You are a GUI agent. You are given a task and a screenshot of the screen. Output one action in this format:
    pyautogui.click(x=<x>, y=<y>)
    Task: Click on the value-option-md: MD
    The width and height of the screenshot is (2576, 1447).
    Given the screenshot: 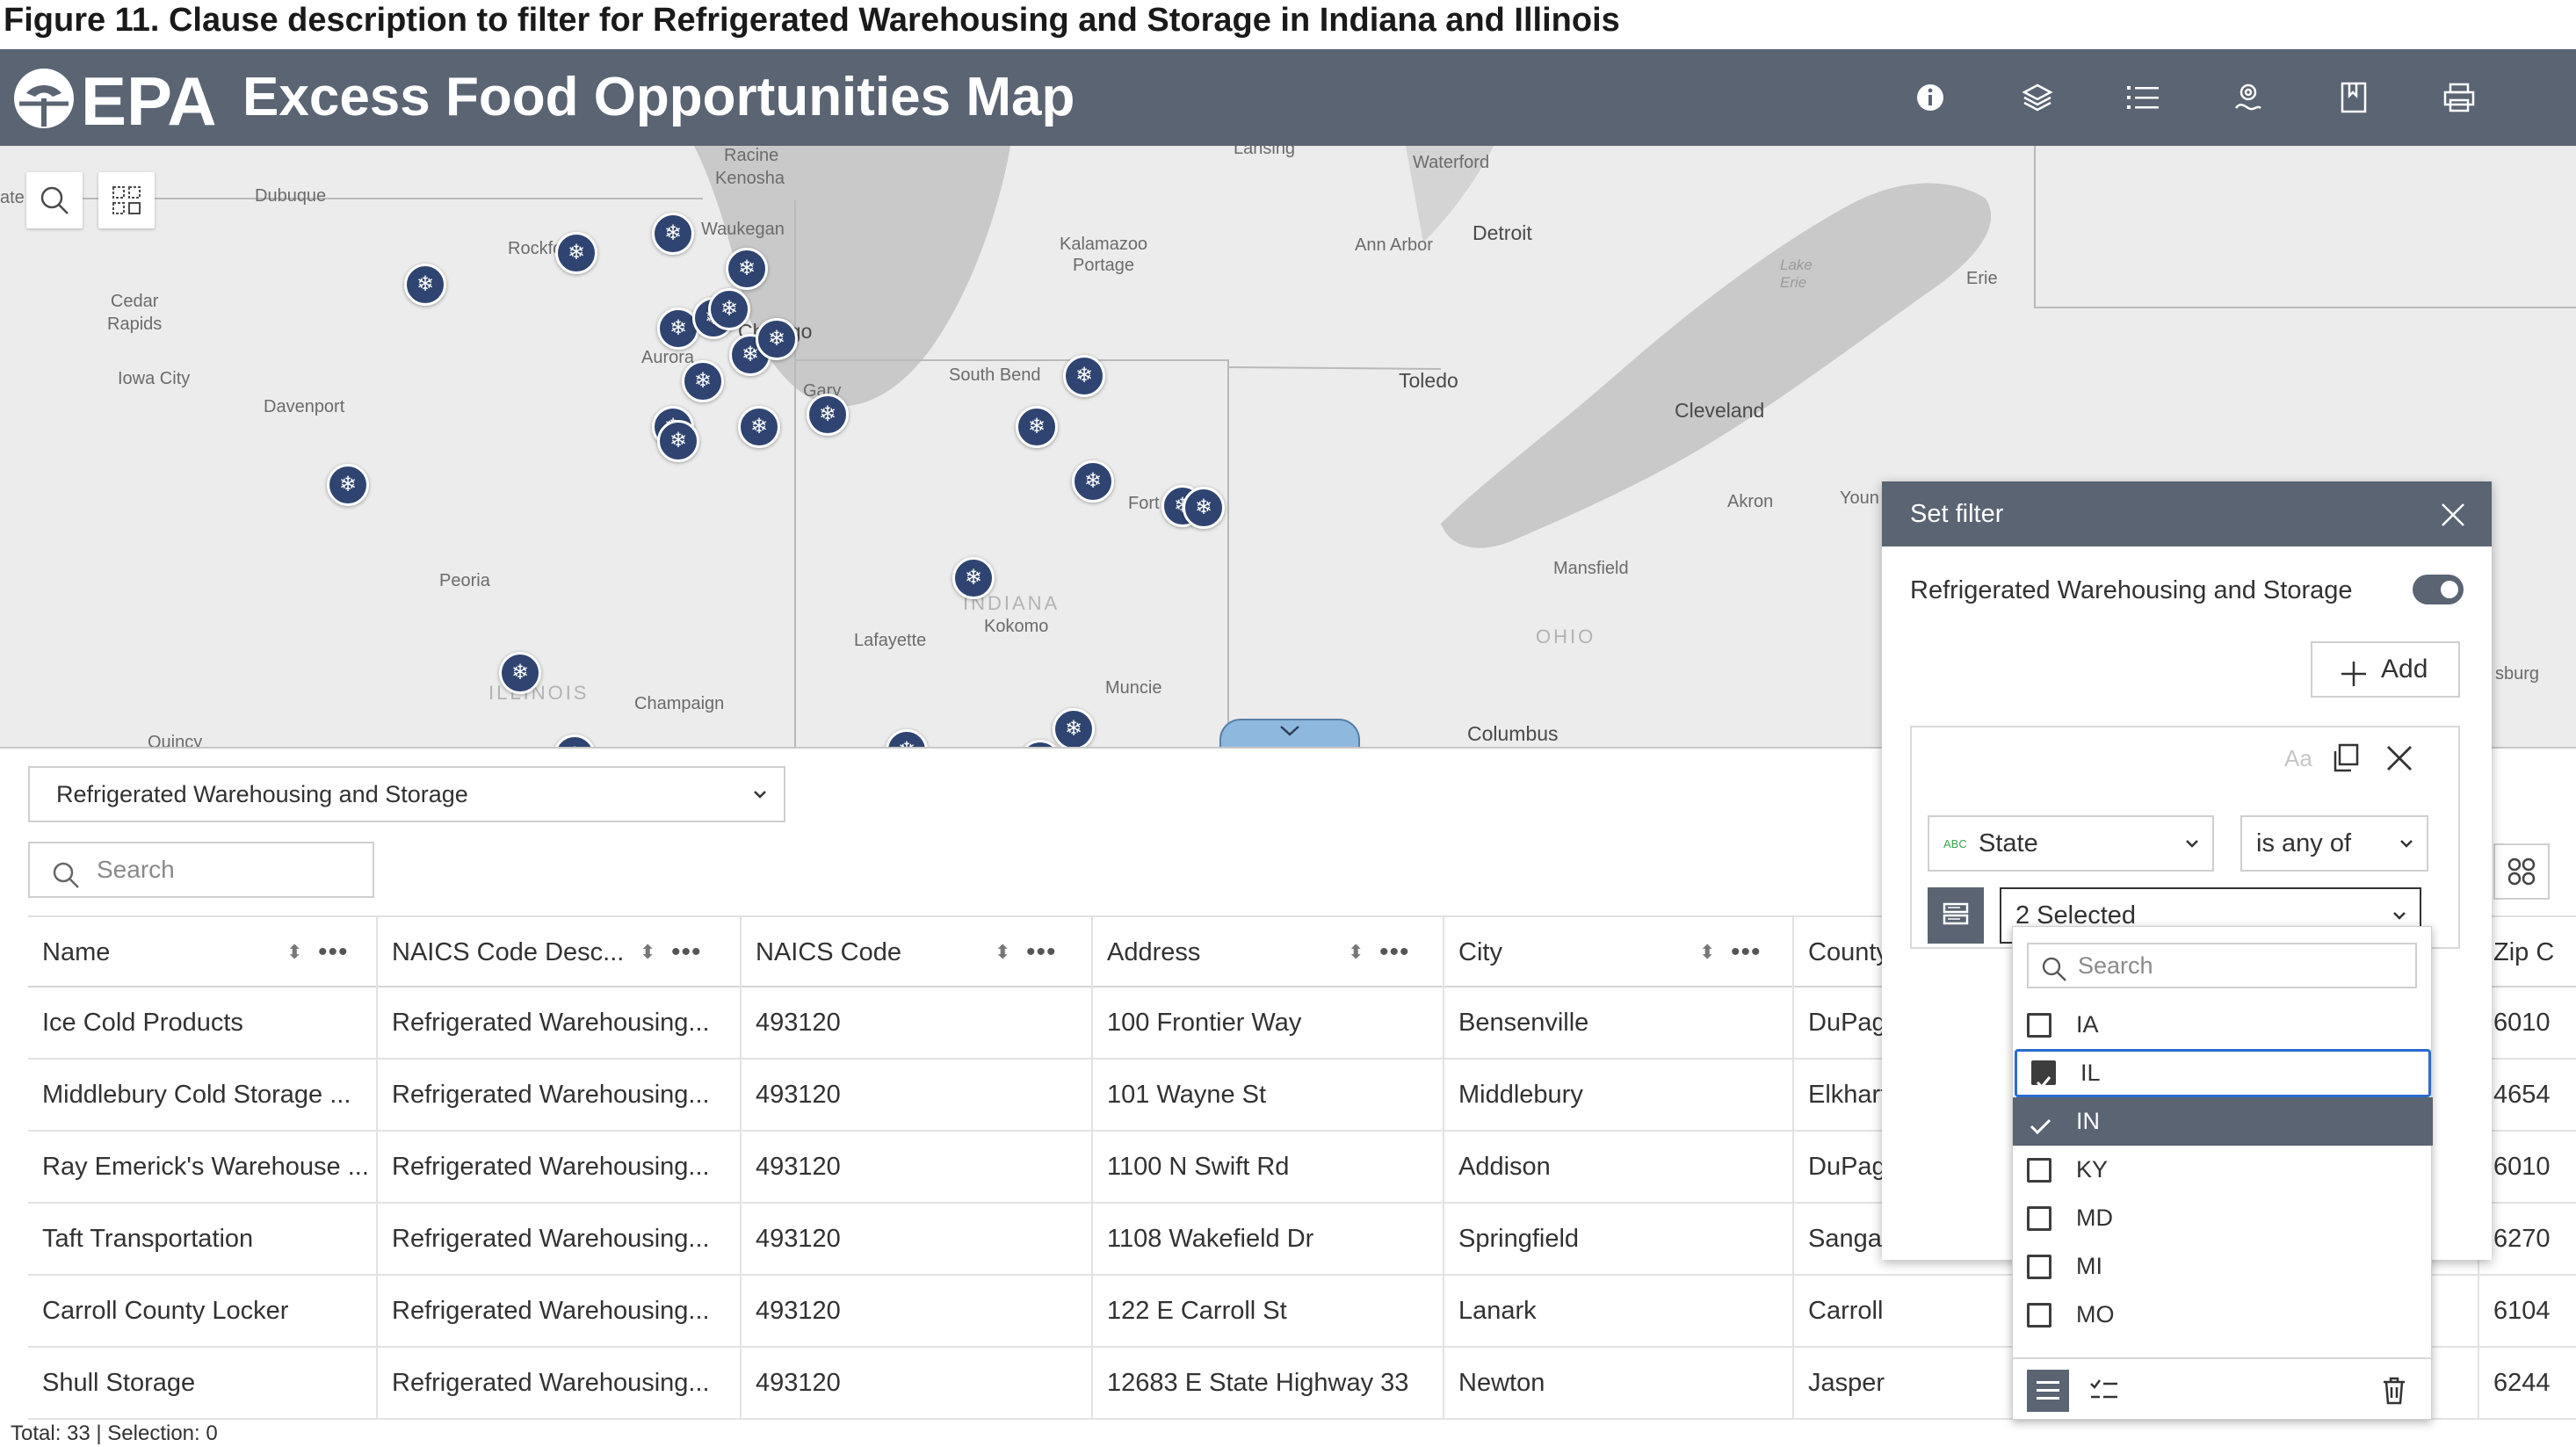 What is the action you would take?
    pyautogui.click(x=2223, y=1218)
    